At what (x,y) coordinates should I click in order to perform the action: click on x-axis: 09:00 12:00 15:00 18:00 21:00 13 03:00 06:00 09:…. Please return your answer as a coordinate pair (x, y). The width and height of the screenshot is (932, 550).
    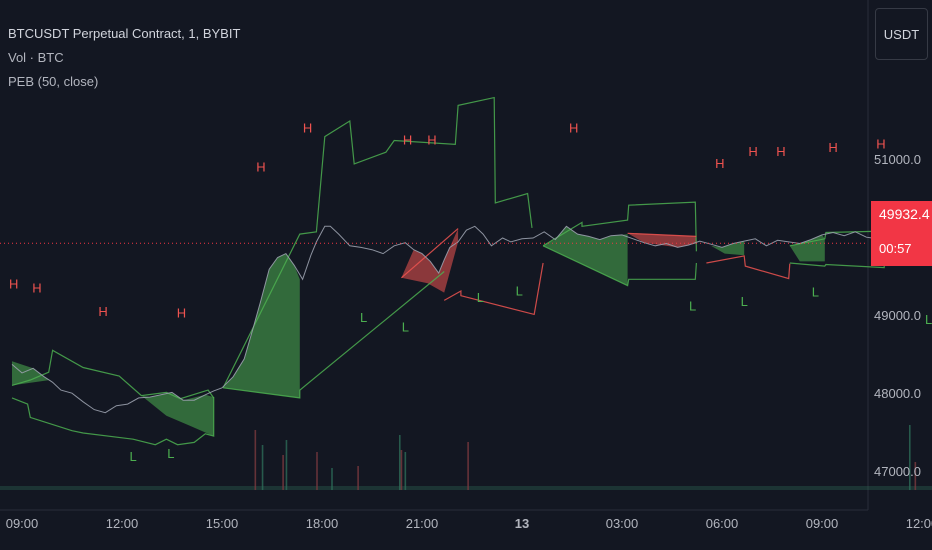
    Looking at the image, I should click on (469, 523).